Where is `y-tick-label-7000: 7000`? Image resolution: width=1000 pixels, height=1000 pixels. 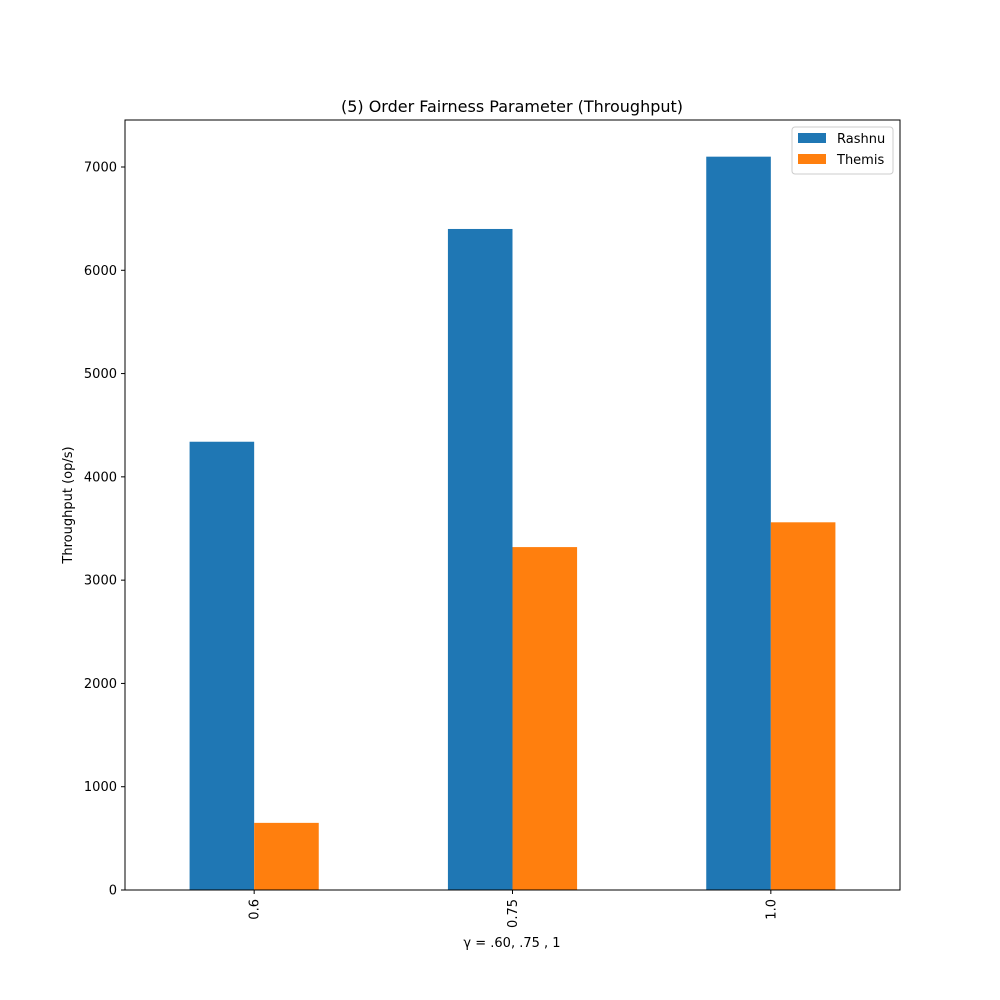 y-tick-label-7000: 7000 is located at coordinates (100, 167).